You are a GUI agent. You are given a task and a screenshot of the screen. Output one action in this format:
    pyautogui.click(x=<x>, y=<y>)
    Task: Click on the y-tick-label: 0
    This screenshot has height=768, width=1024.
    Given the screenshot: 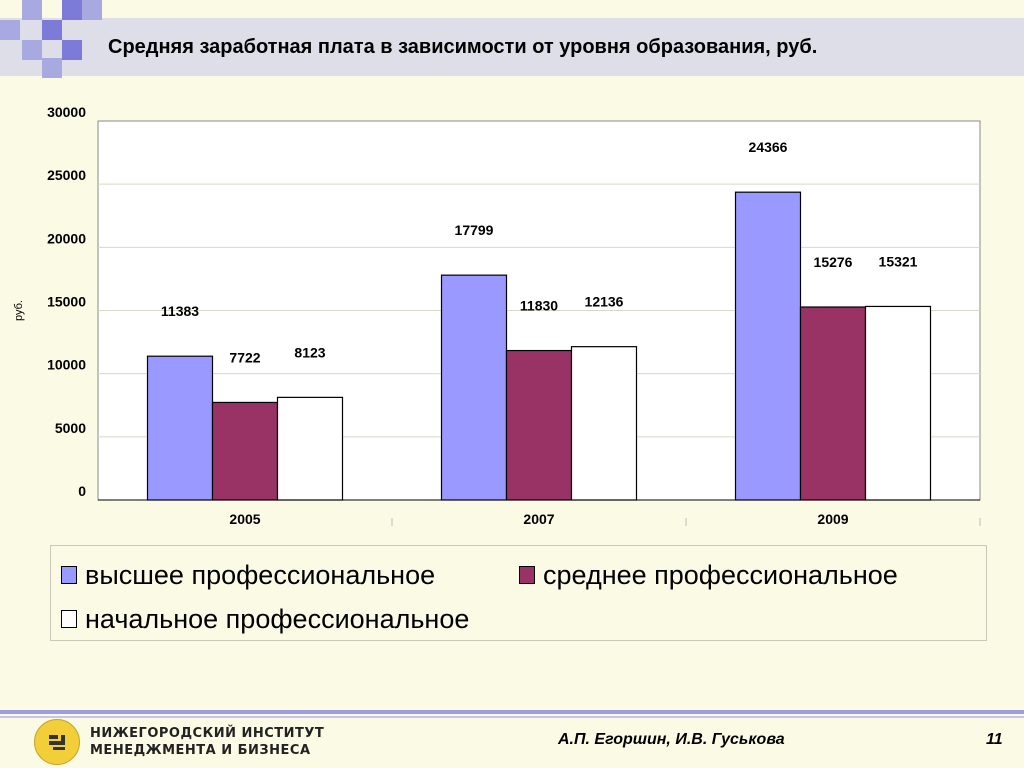 What is the action you would take?
    pyautogui.click(x=82, y=491)
    